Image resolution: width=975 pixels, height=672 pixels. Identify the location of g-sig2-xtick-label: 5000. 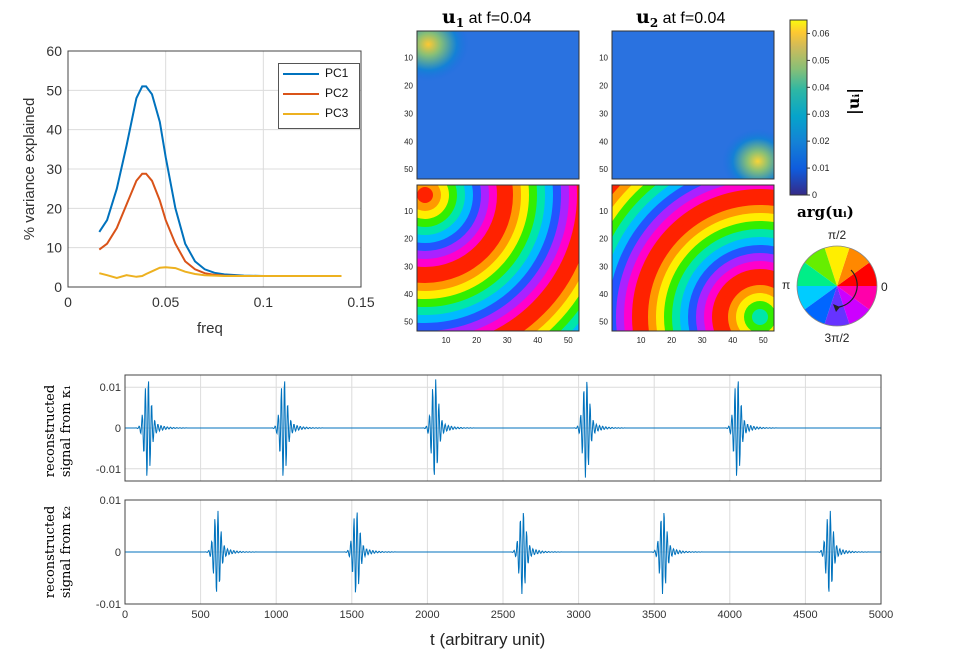
(881, 615).